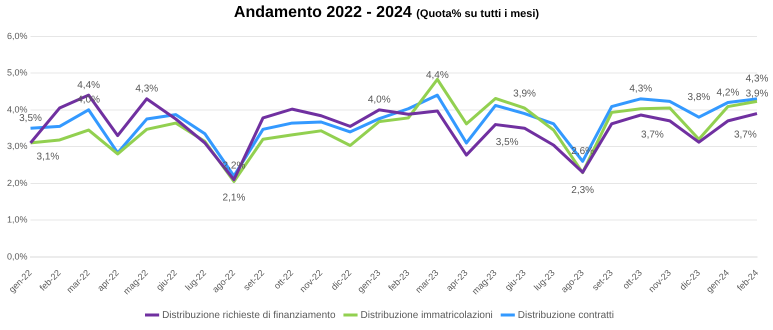 The width and height of the screenshot is (773, 330). I want to click on data-label: 4,2%, so click(728, 92).